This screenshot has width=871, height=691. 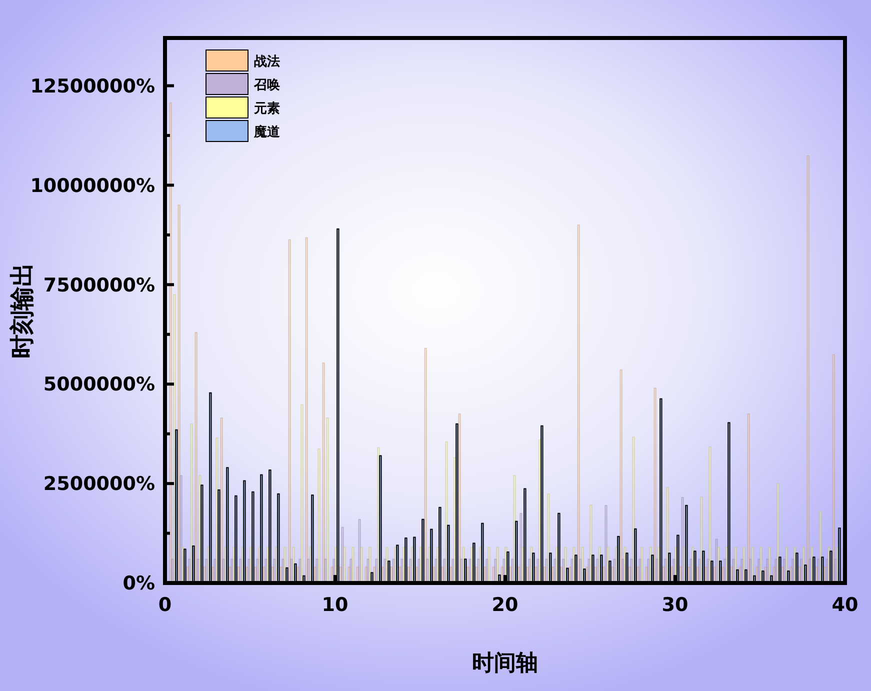 What do you see at coordinates (266, 86) in the screenshot?
I see `legend-label: 召唤` at bounding box center [266, 86].